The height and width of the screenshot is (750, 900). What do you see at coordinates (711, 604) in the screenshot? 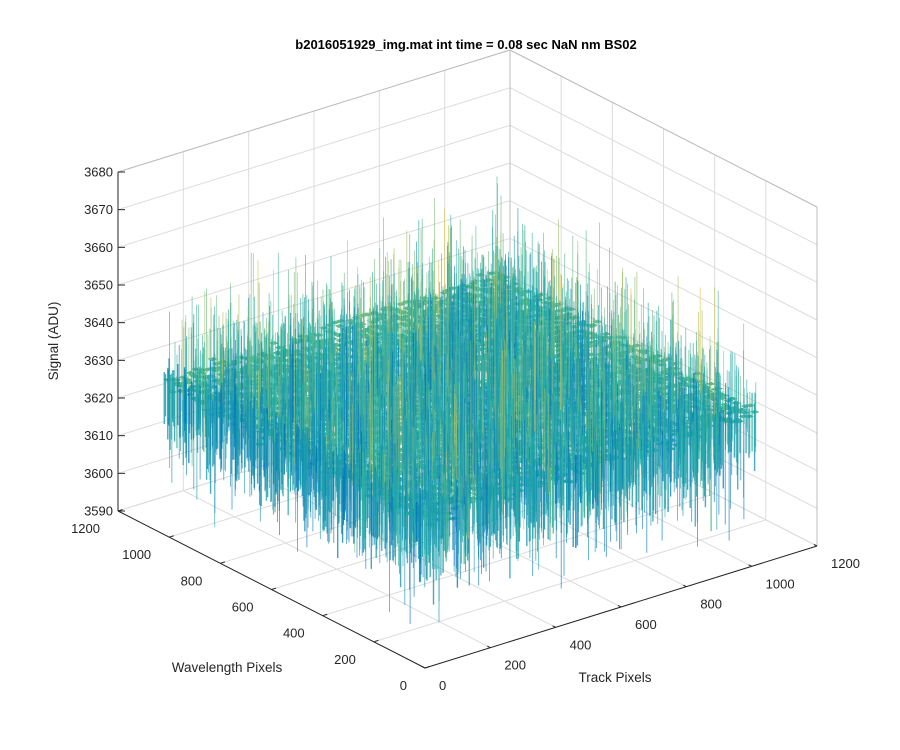
I see `track-tick-label: 800` at bounding box center [711, 604].